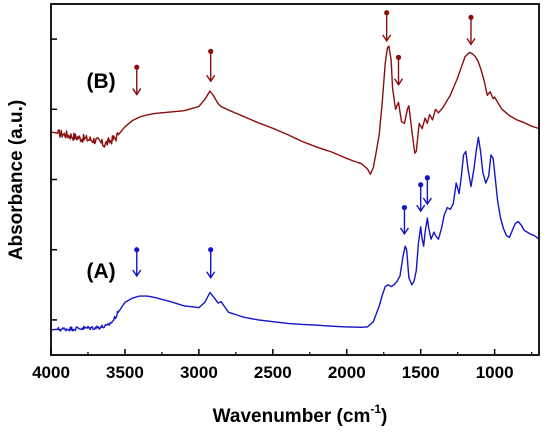 The image size is (550, 432). I want to click on x-axis-title: Wavenumber (cm-1), so click(300, 414).